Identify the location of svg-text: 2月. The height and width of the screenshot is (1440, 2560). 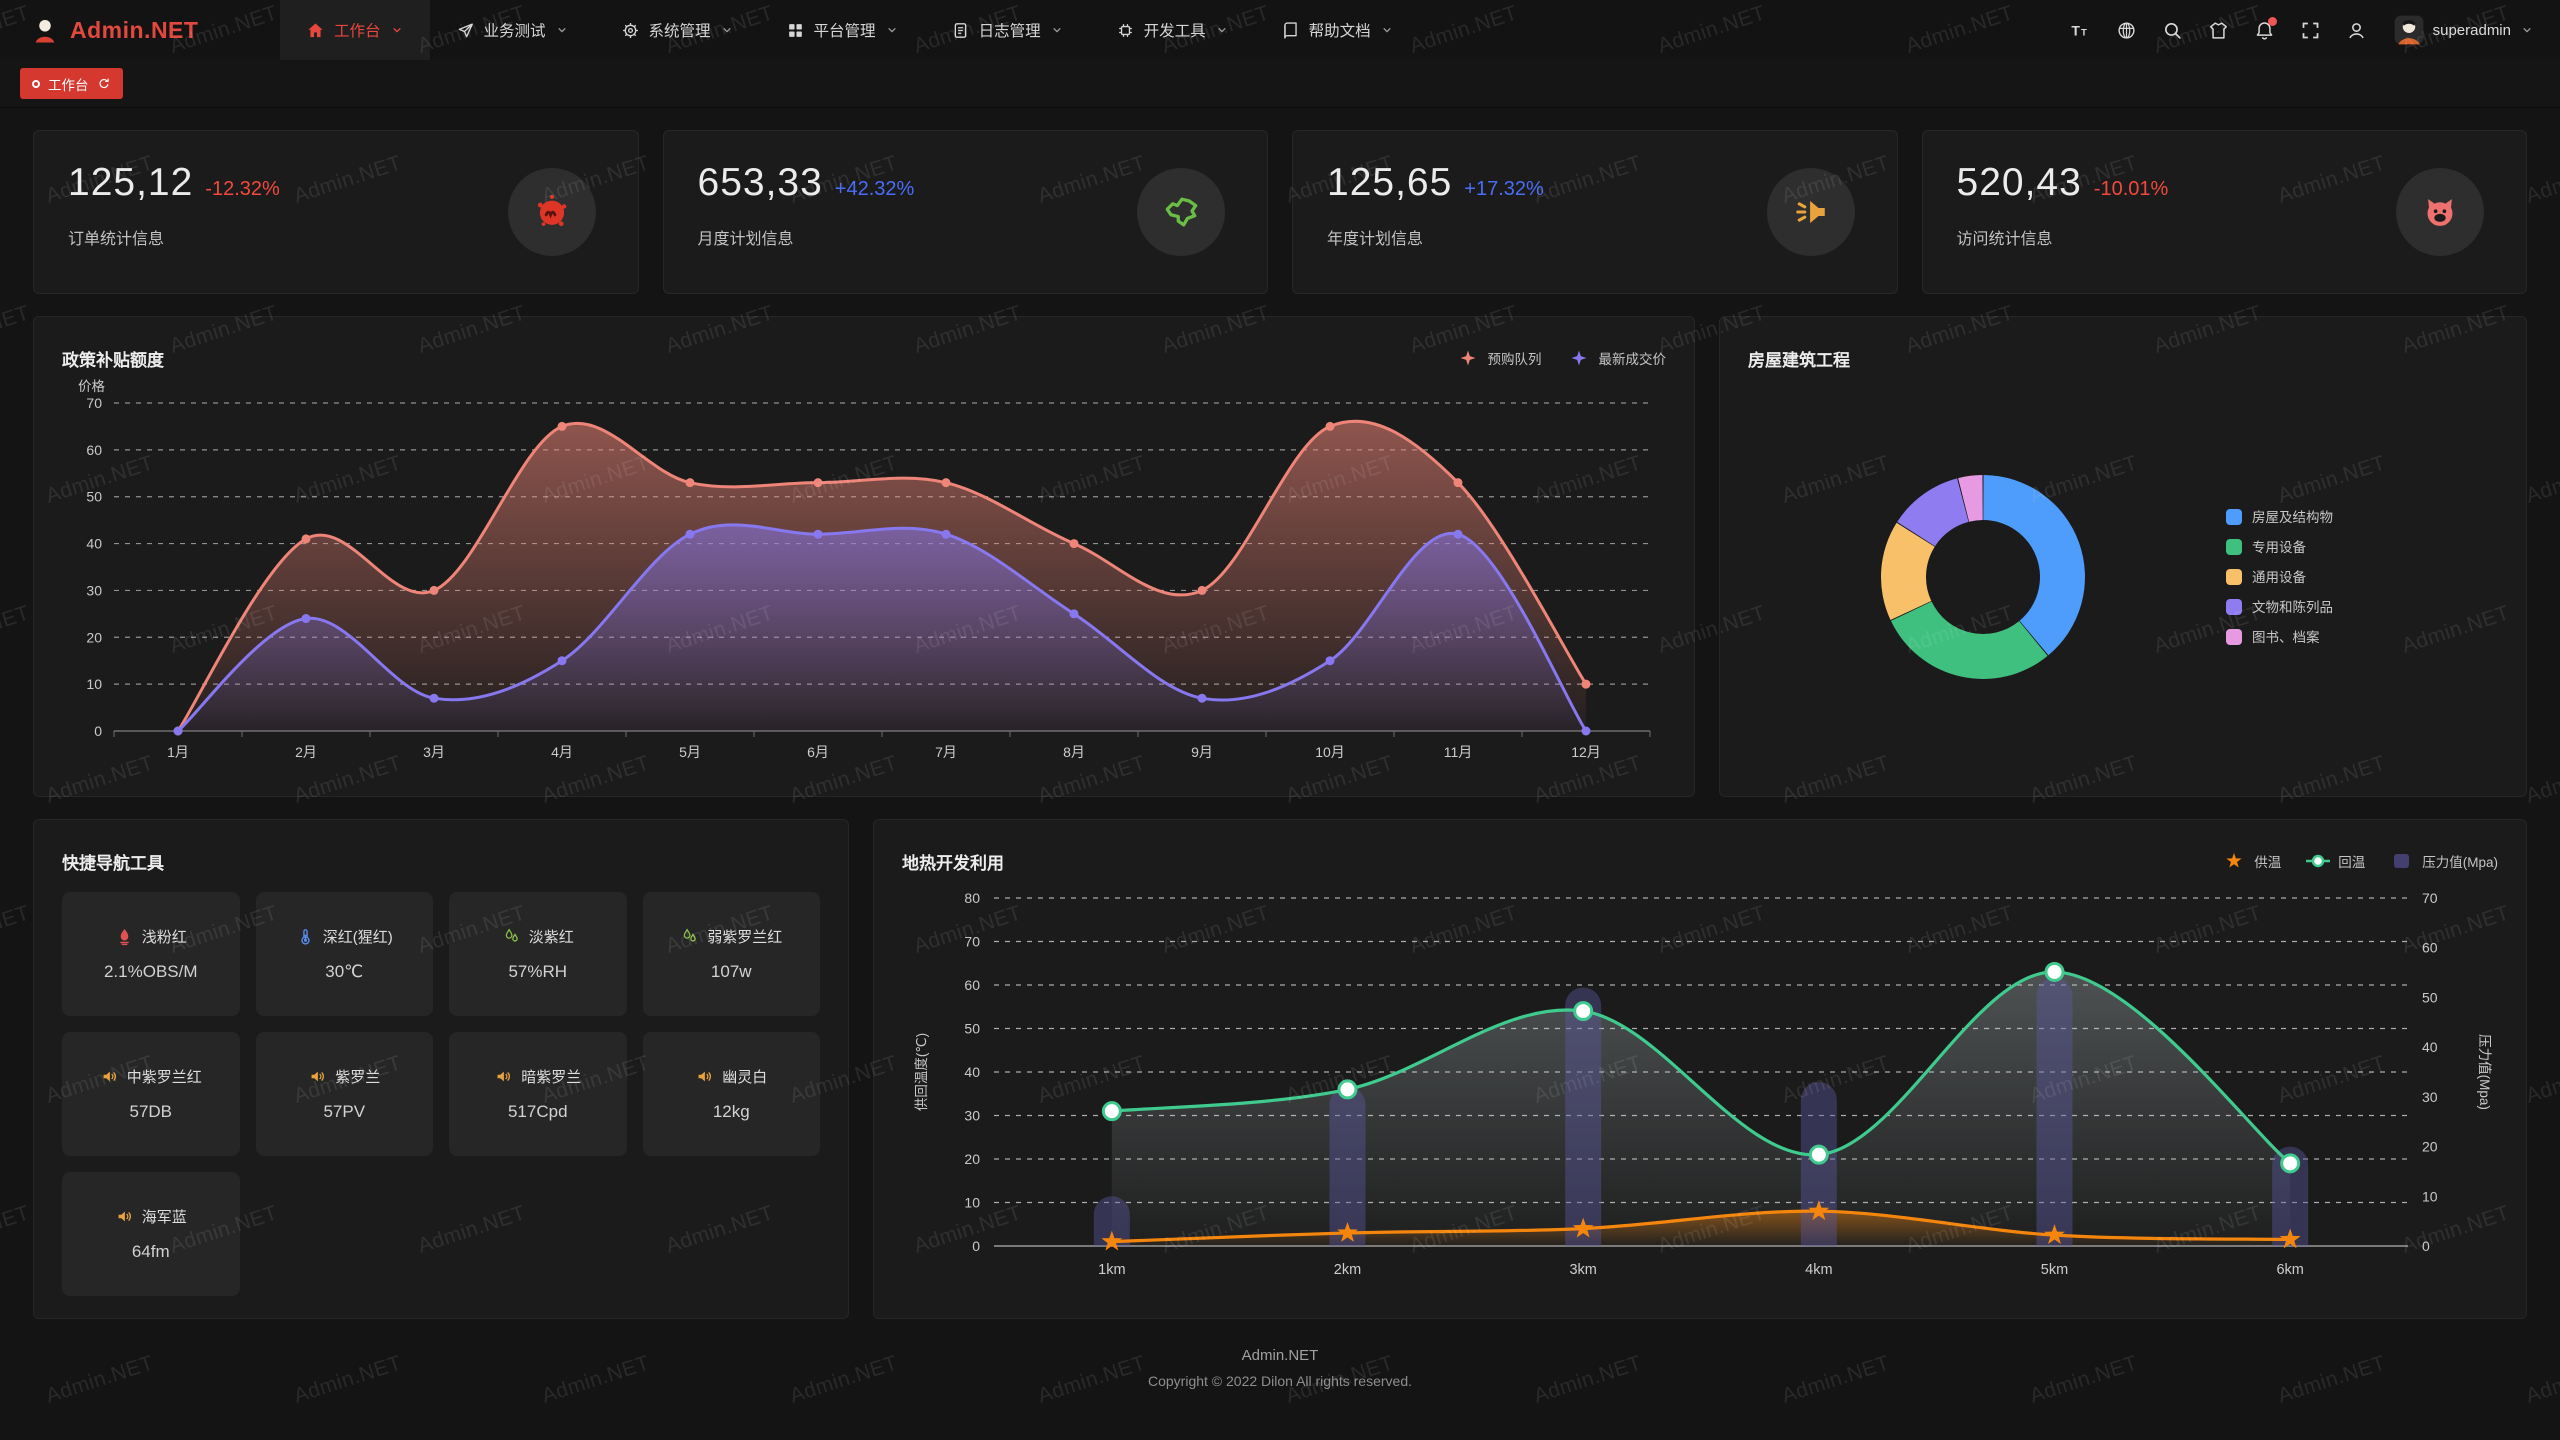
(306, 752).